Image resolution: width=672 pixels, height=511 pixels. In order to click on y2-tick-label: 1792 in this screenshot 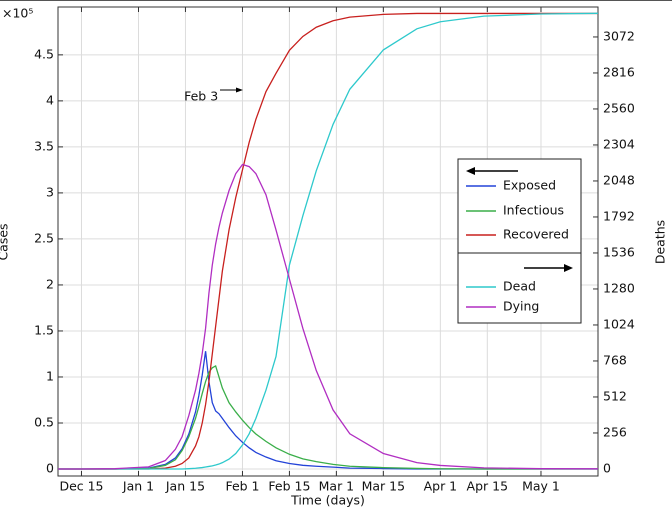, I will do `click(619, 215)`.